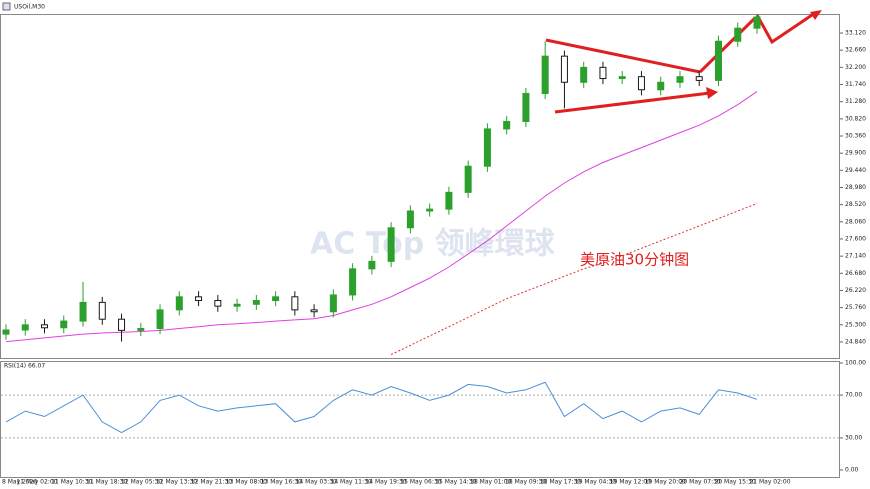  Describe the element at coordinates (574, 279) in the screenshot. I see `ma-line` at that location.